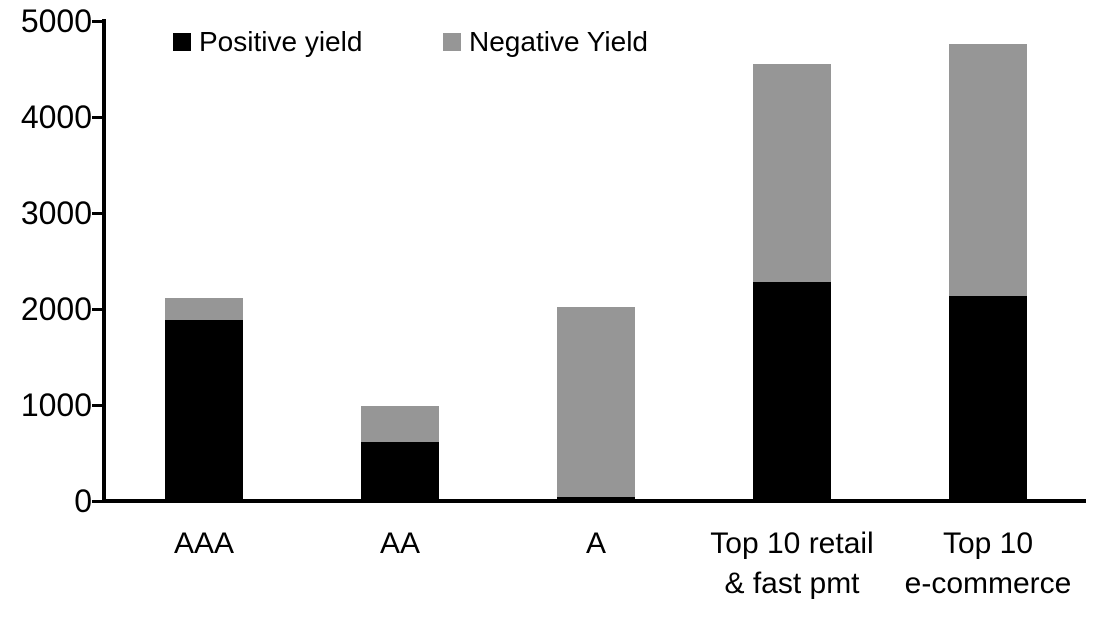 This screenshot has height=618, width=1102. Describe the element at coordinates (56, 309) in the screenshot. I see `y-axis-tick-label: 2000` at that location.